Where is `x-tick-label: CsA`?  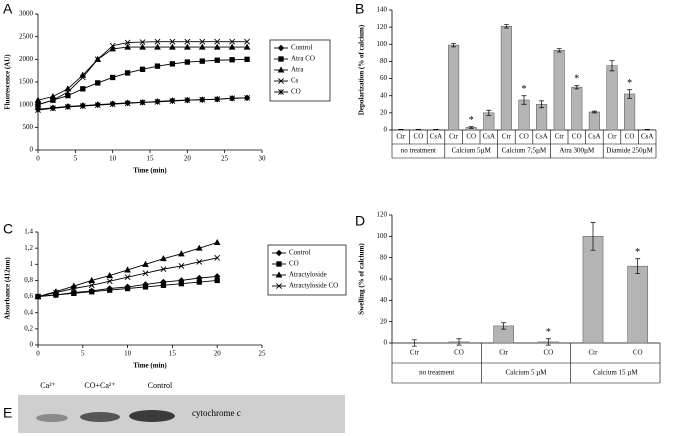 x-tick-label: CsA is located at coordinates (489, 137).